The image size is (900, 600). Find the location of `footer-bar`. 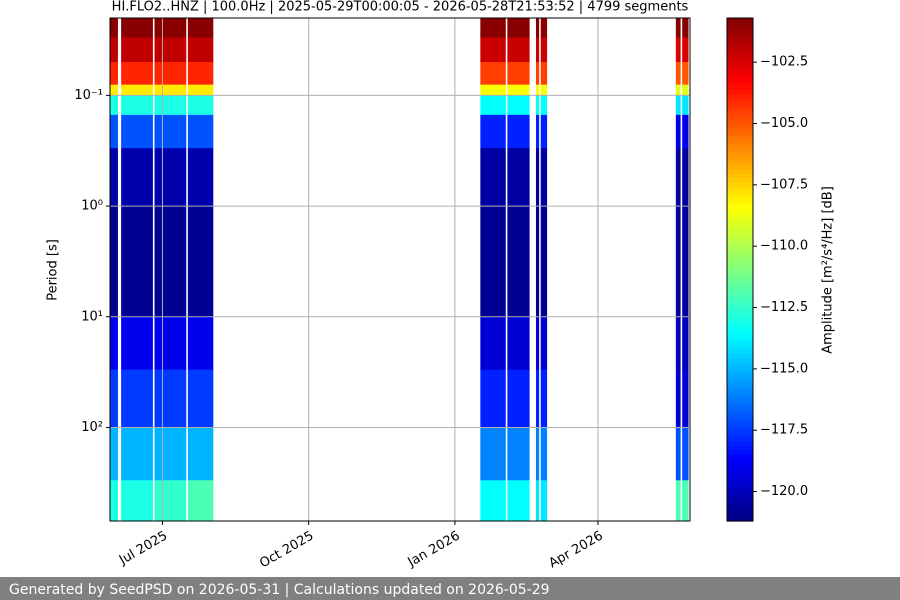

footer-bar is located at coordinates (450, 588).